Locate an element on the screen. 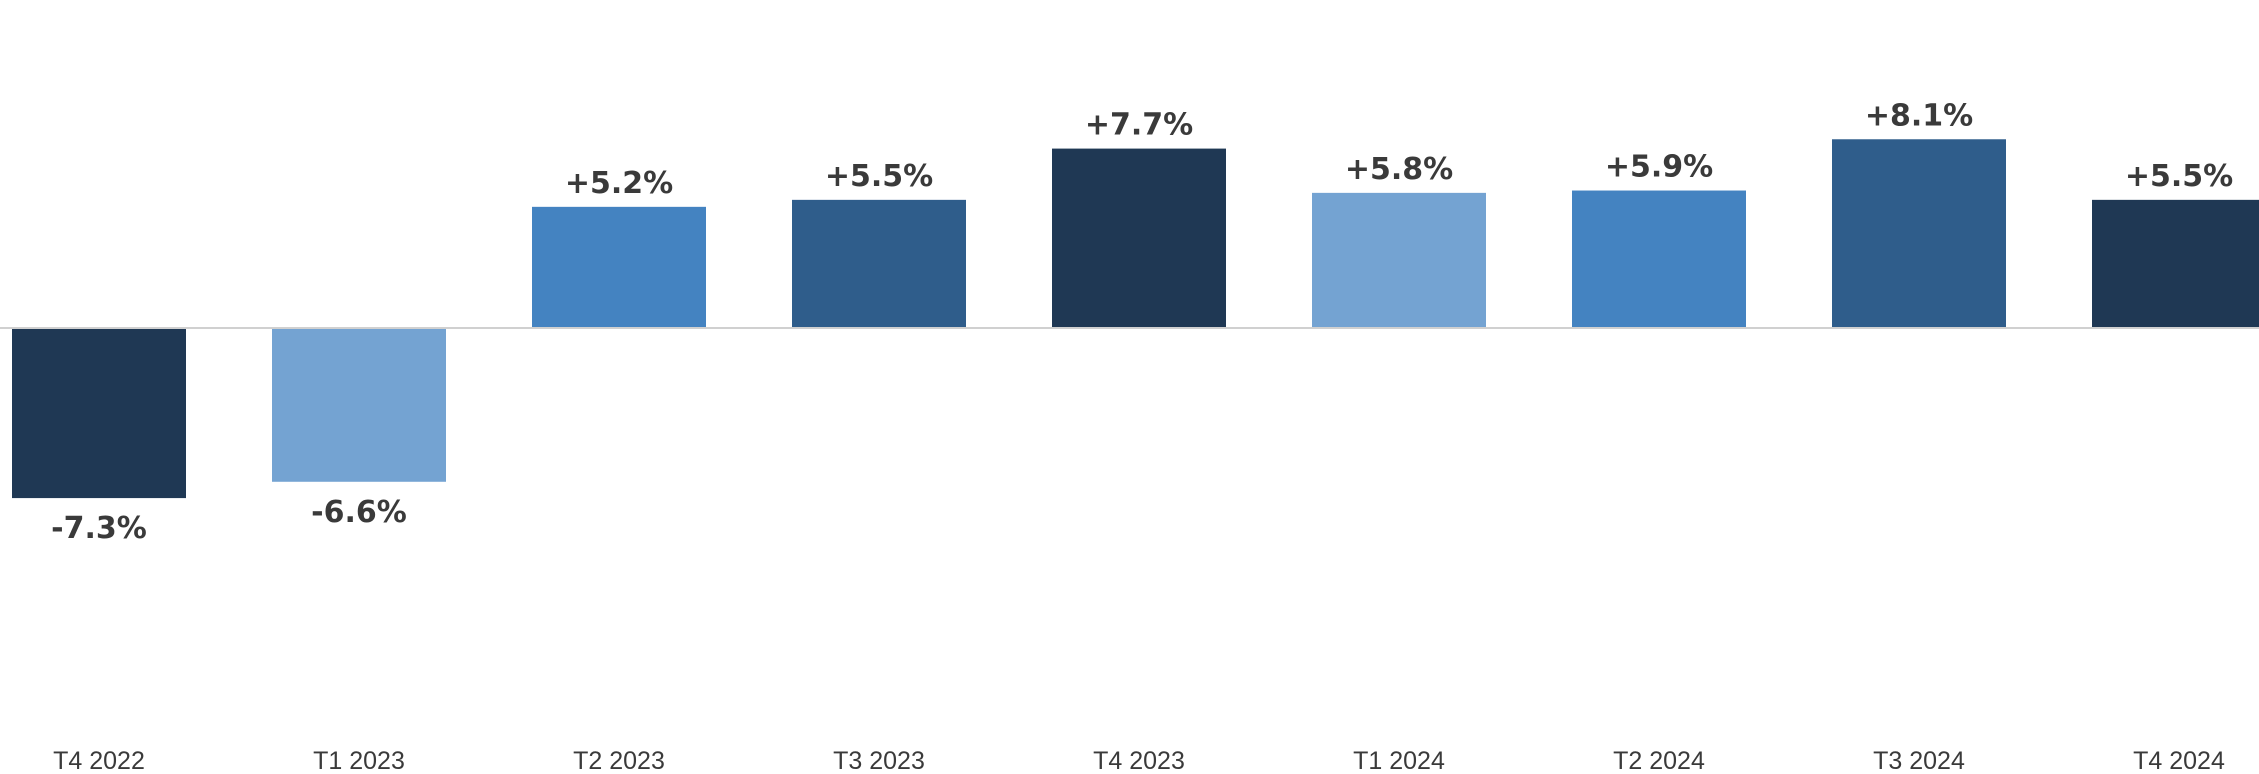 The width and height of the screenshot is (2259, 774). value-label-3: +5.5% is located at coordinates (879, 176).